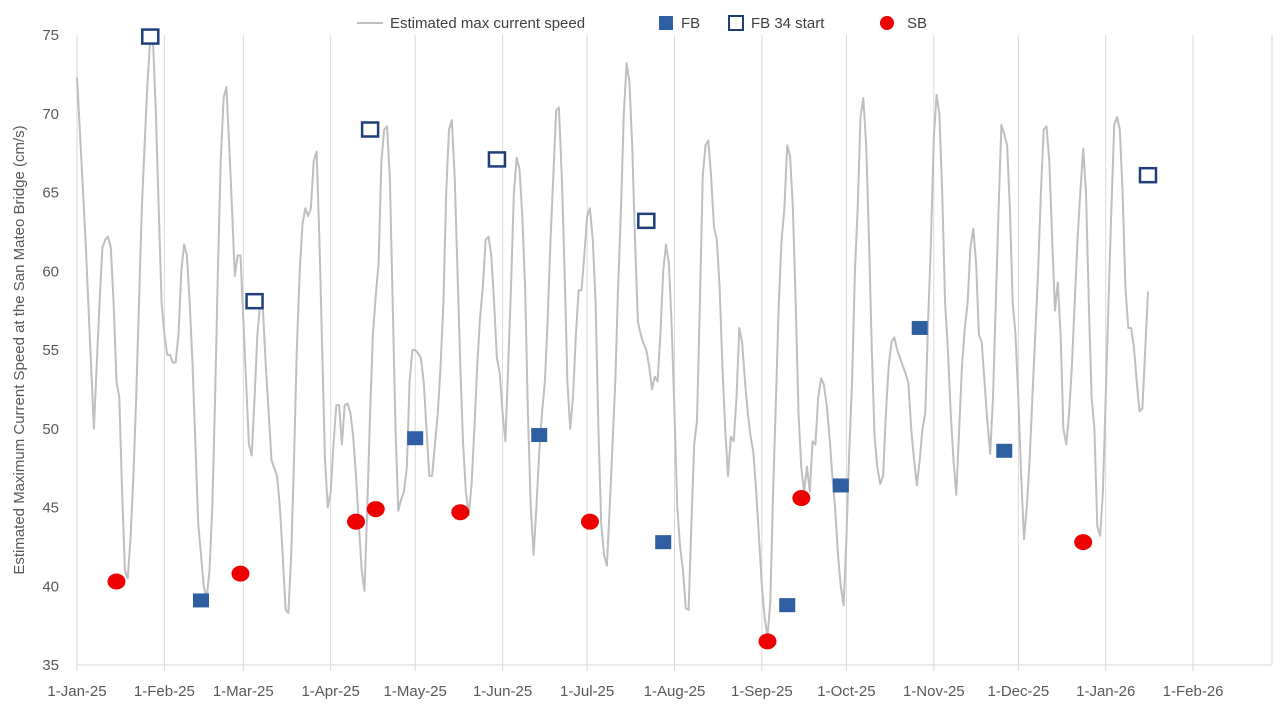 This screenshot has width=1280, height=720. What do you see at coordinates (76, 691) in the screenshot?
I see `x-tick-label: 1-Jan-25` at bounding box center [76, 691].